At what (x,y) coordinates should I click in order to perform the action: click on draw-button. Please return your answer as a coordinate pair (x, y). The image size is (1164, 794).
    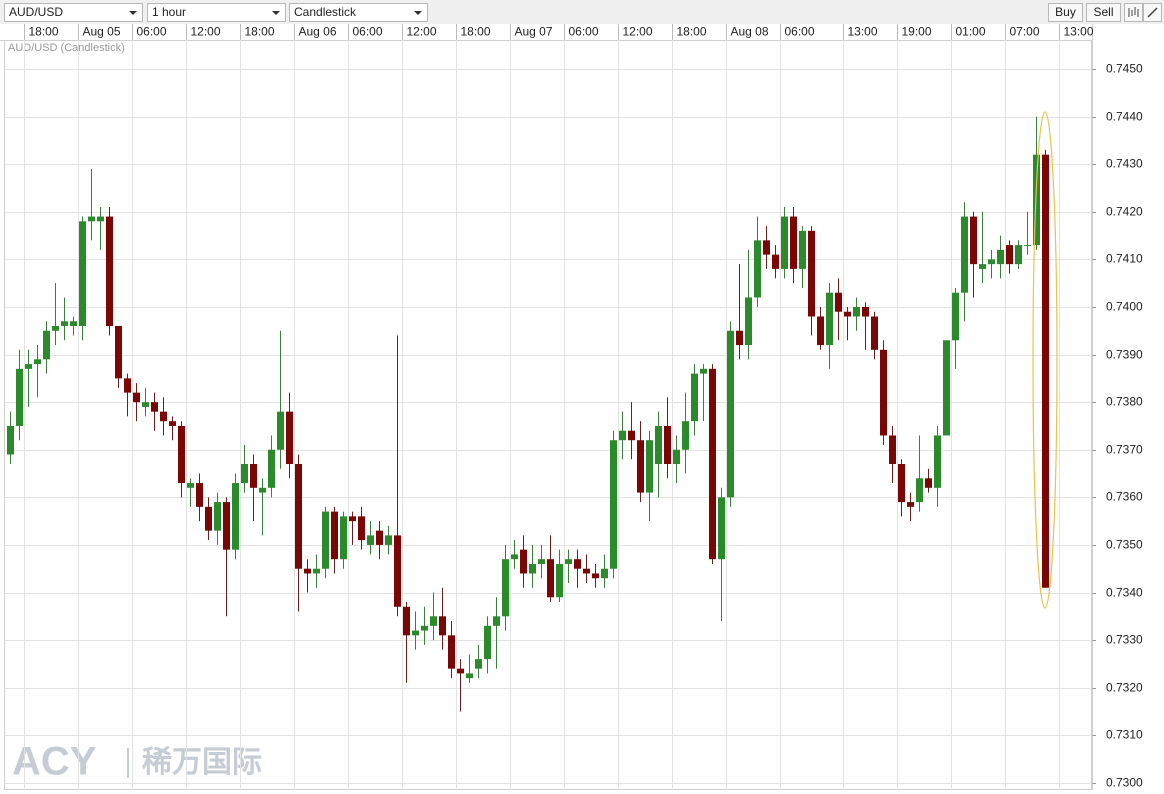
    Looking at the image, I should click on (1152, 12).